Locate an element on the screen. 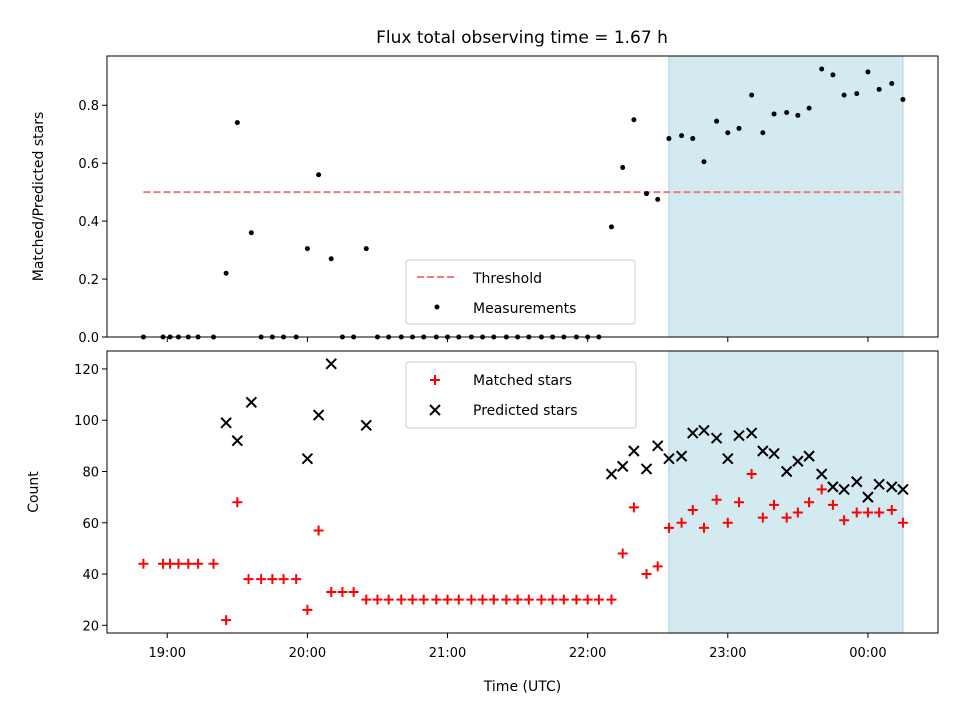  y-tick-label: 40 is located at coordinates (90, 575).